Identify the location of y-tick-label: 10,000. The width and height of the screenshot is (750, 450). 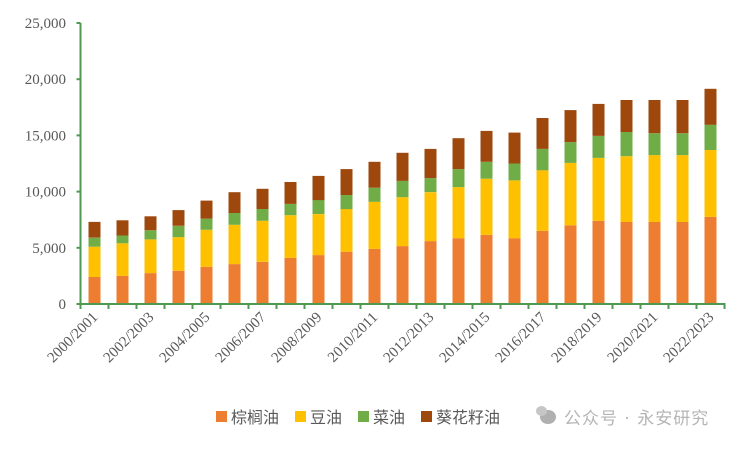
(45, 193).